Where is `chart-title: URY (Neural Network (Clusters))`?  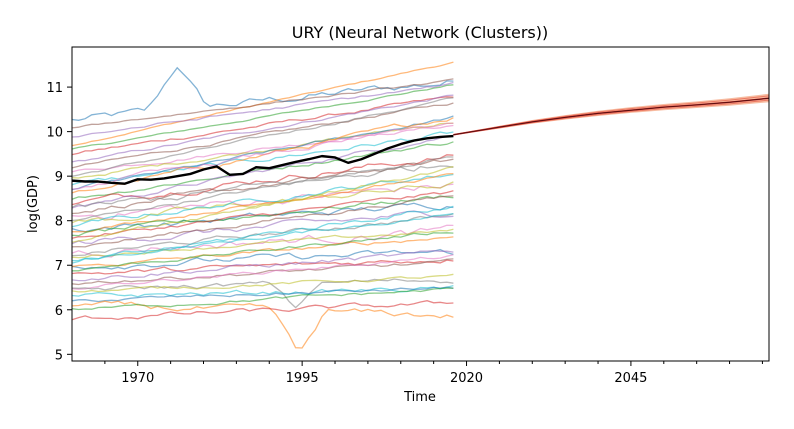 chart-title: URY (Neural Network (Clusters)) is located at coordinates (420, 32).